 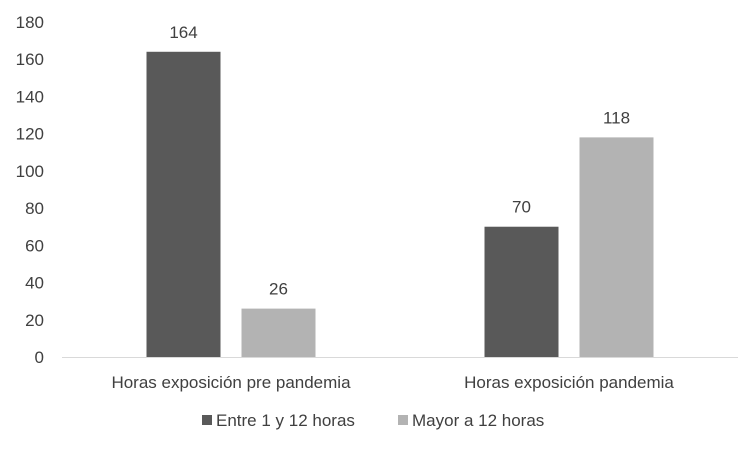 What do you see at coordinates (285, 420) in the screenshot?
I see `legend-label: Entre 1 y 12 horas` at bounding box center [285, 420].